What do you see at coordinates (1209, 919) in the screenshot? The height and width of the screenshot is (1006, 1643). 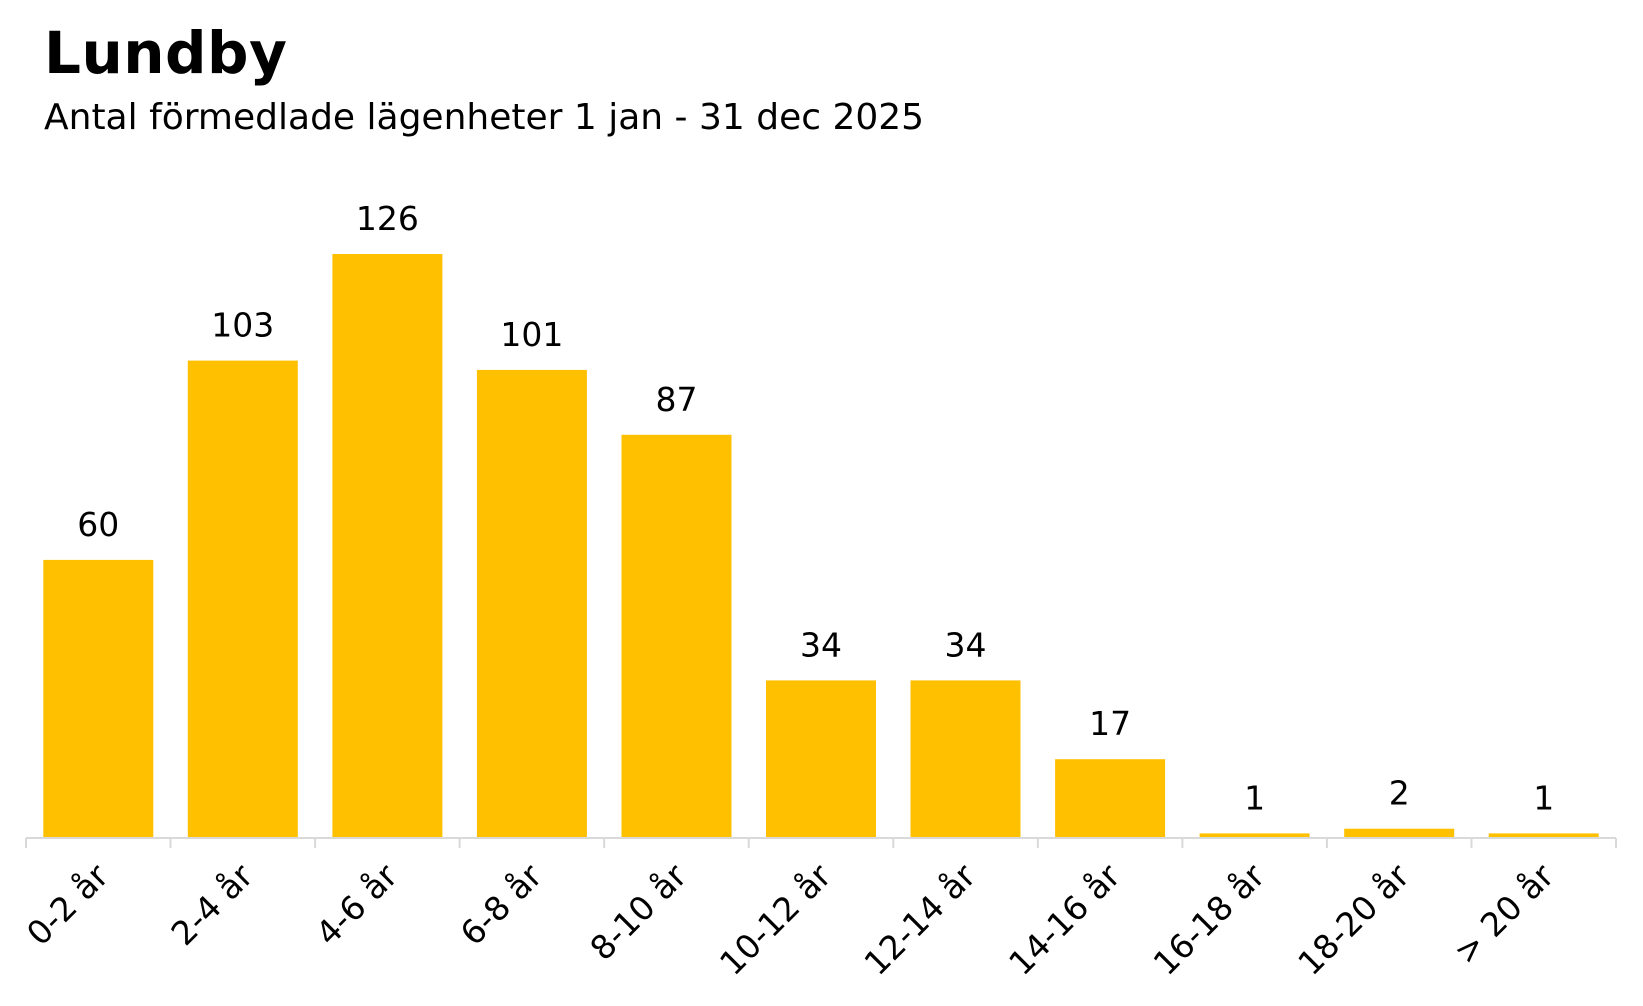 I see `x-tick-label: 16-18 år` at bounding box center [1209, 919].